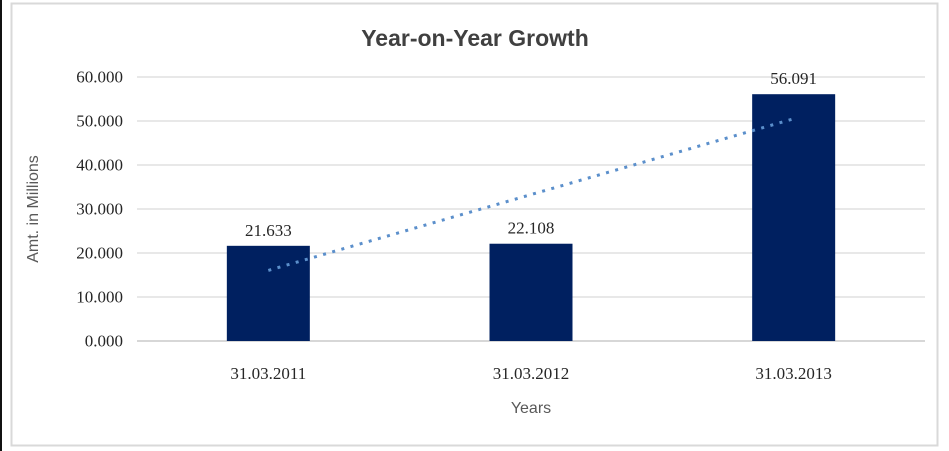 The height and width of the screenshot is (451, 949). What do you see at coordinates (268, 373) in the screenshot?
I see `x-category-label: 31.03.2011` at bounding box center [268, 373].